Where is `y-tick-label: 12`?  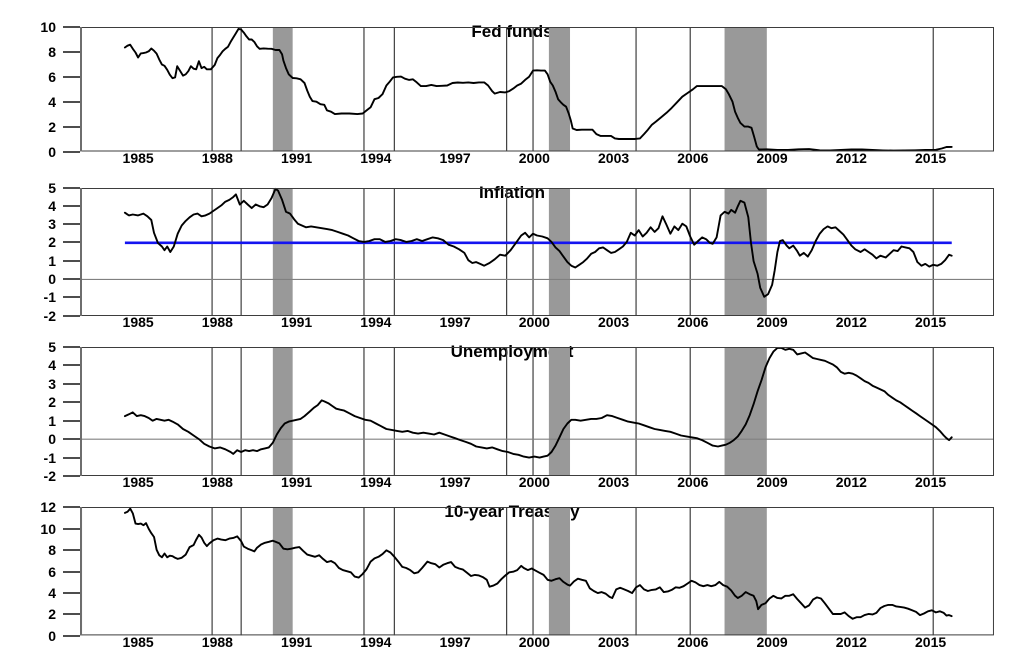
y-tick-label: 12 is located at coordinates (48, 507).